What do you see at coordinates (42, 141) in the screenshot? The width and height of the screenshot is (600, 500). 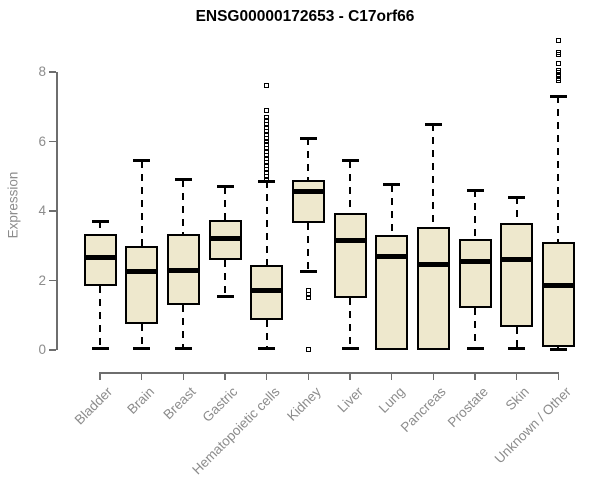 I see `y-tick-label: 6` at bounding box center [42, 141].